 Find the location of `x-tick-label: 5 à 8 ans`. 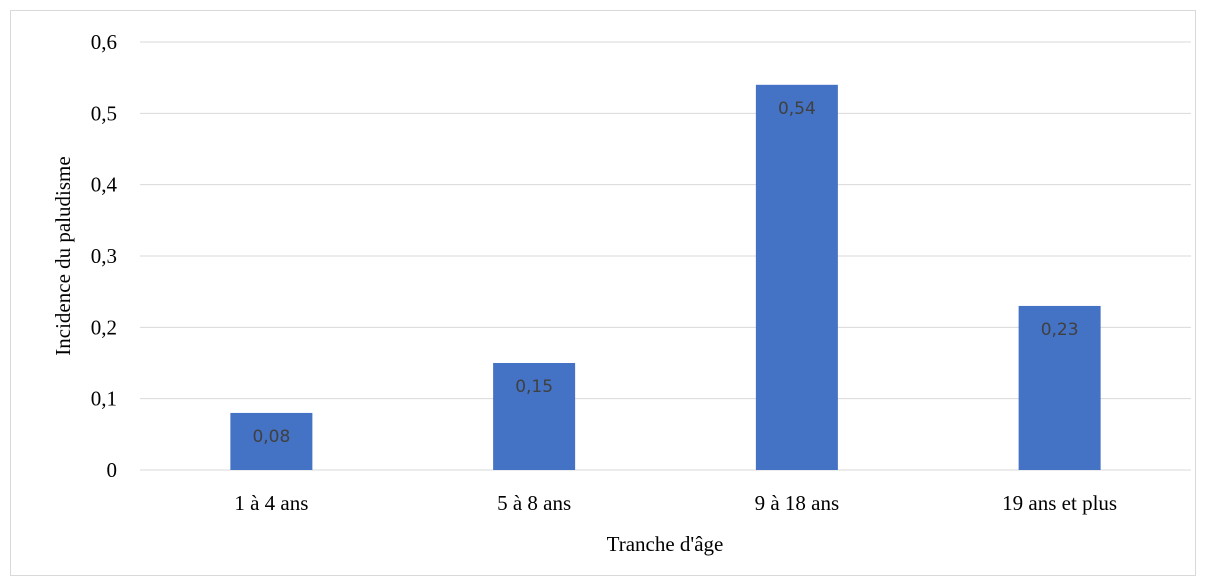

x-tick-label: 5 à 8 ans is located at coordinates (534, 503).